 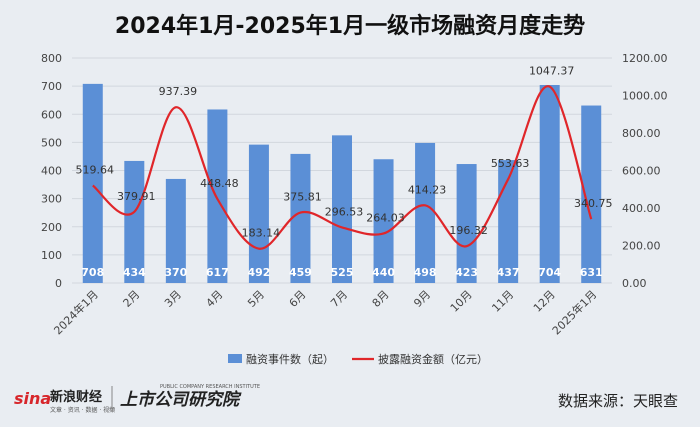 What do you see at coordinates (51, 199) in the screenshot?
I see `y-left-tick-label: 300` at bounding box center [51, 199].